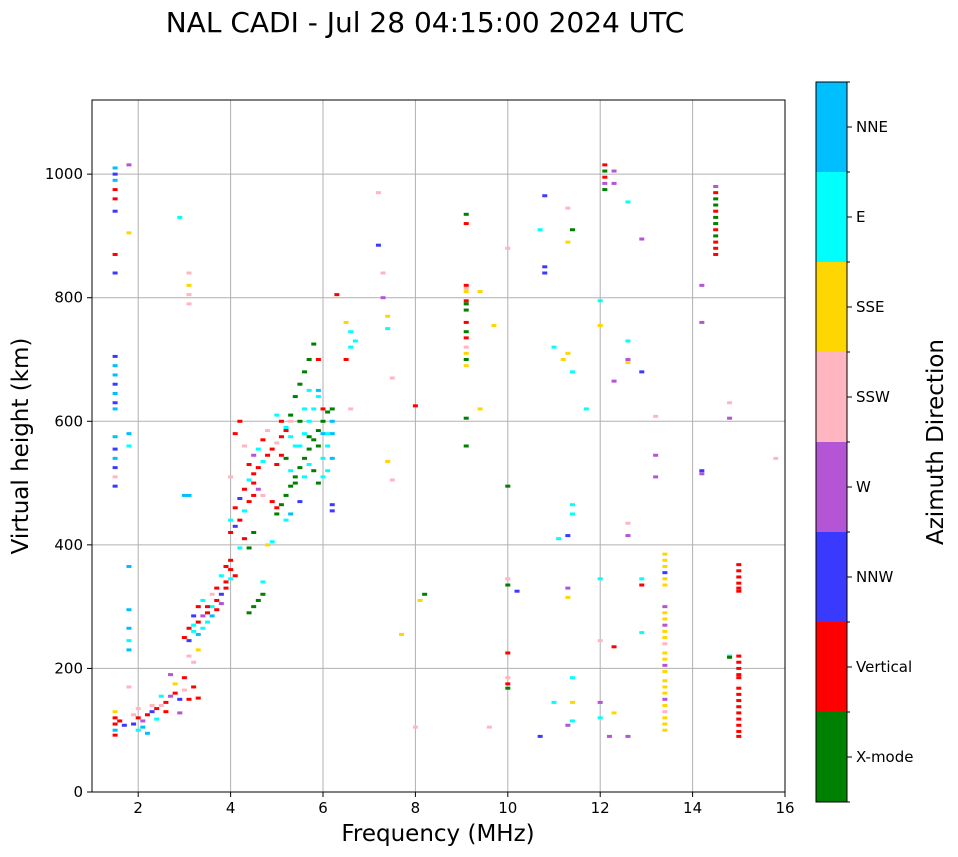 The width and height of the screenshot is (958, 857). Describe the element at coordinates (68, 421) in the screenshot. I see `y-tick-label: 600` at that location.